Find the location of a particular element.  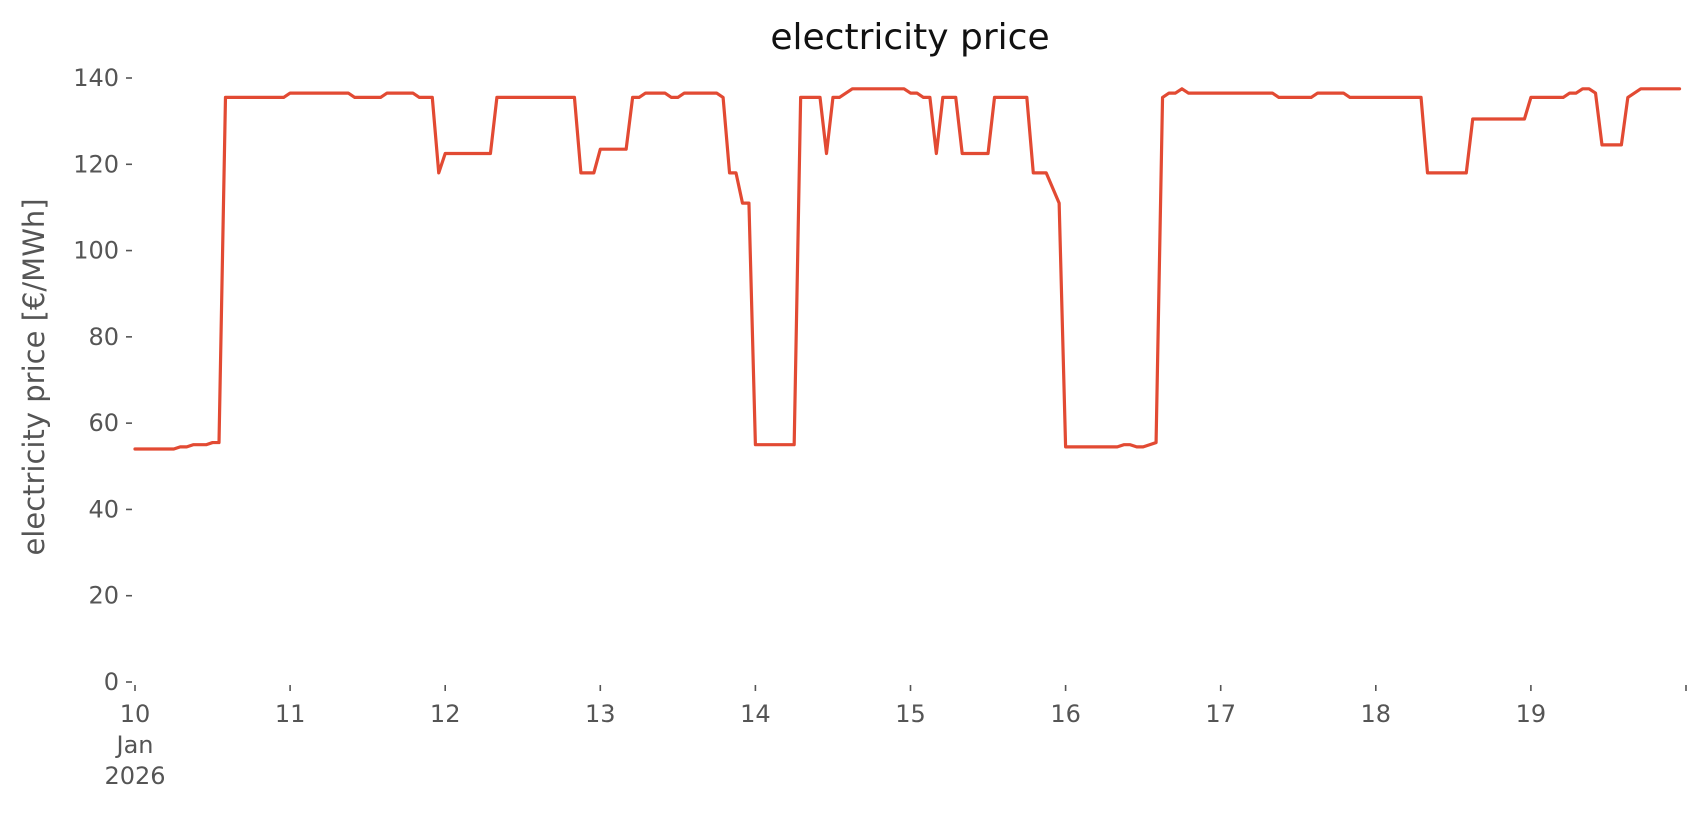

y-axis: 0 20 40 60 80 100 120 140 is located at coordinates (102, 380).